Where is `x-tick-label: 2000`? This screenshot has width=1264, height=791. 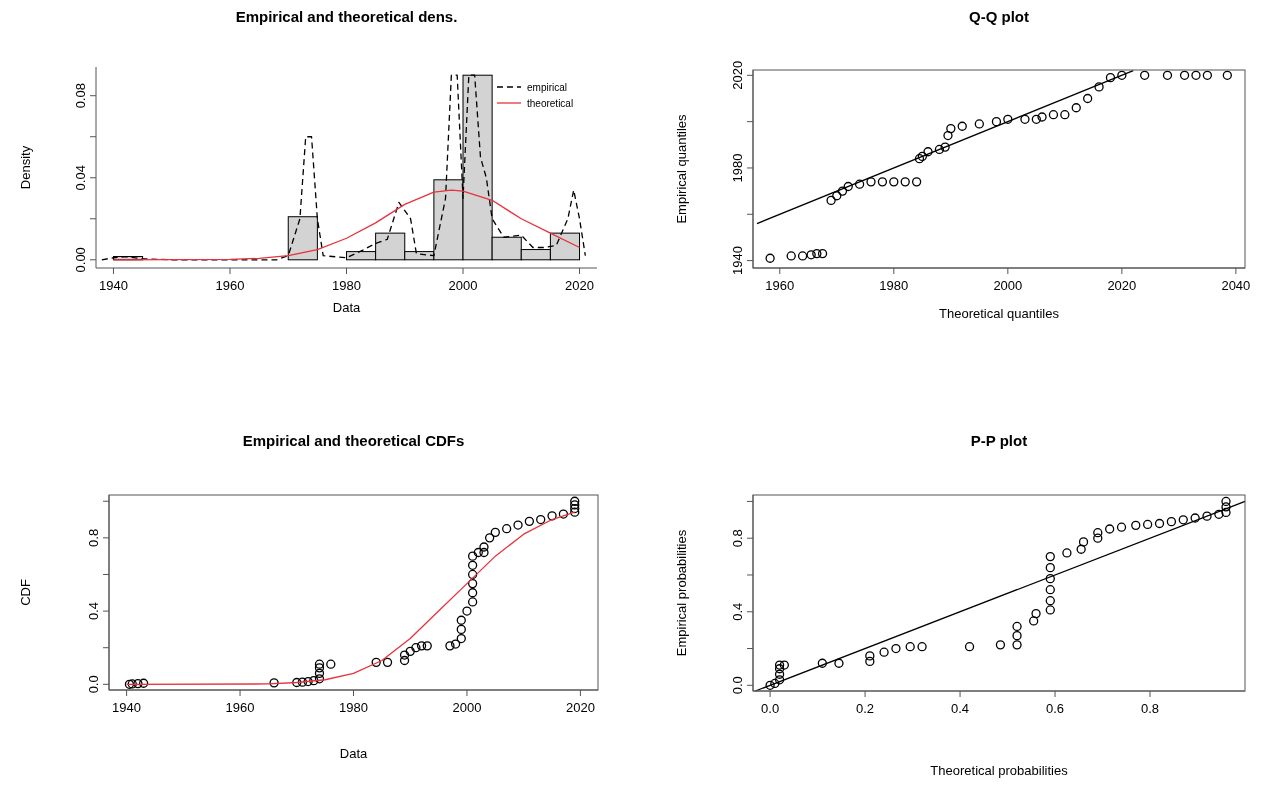
x-tick-label: 2000 is located at coordinates (463, 285).